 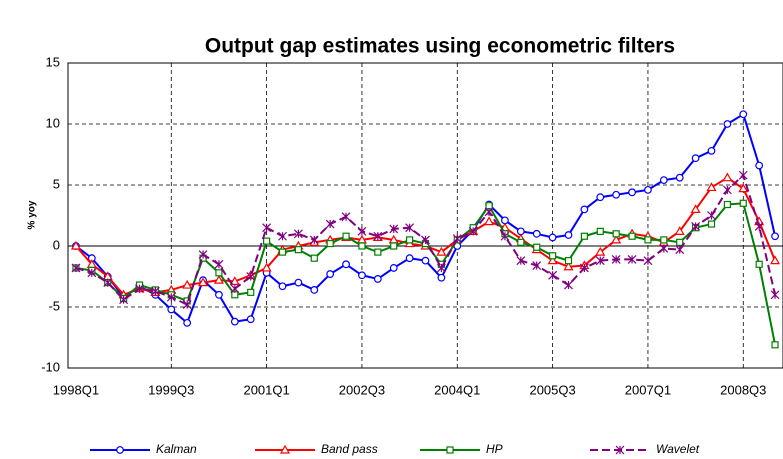 What do you see at coordinates (743, 389) in the screenshot?
I see `x-tick-label: 2008Q3` at bounding box center [743, 389].